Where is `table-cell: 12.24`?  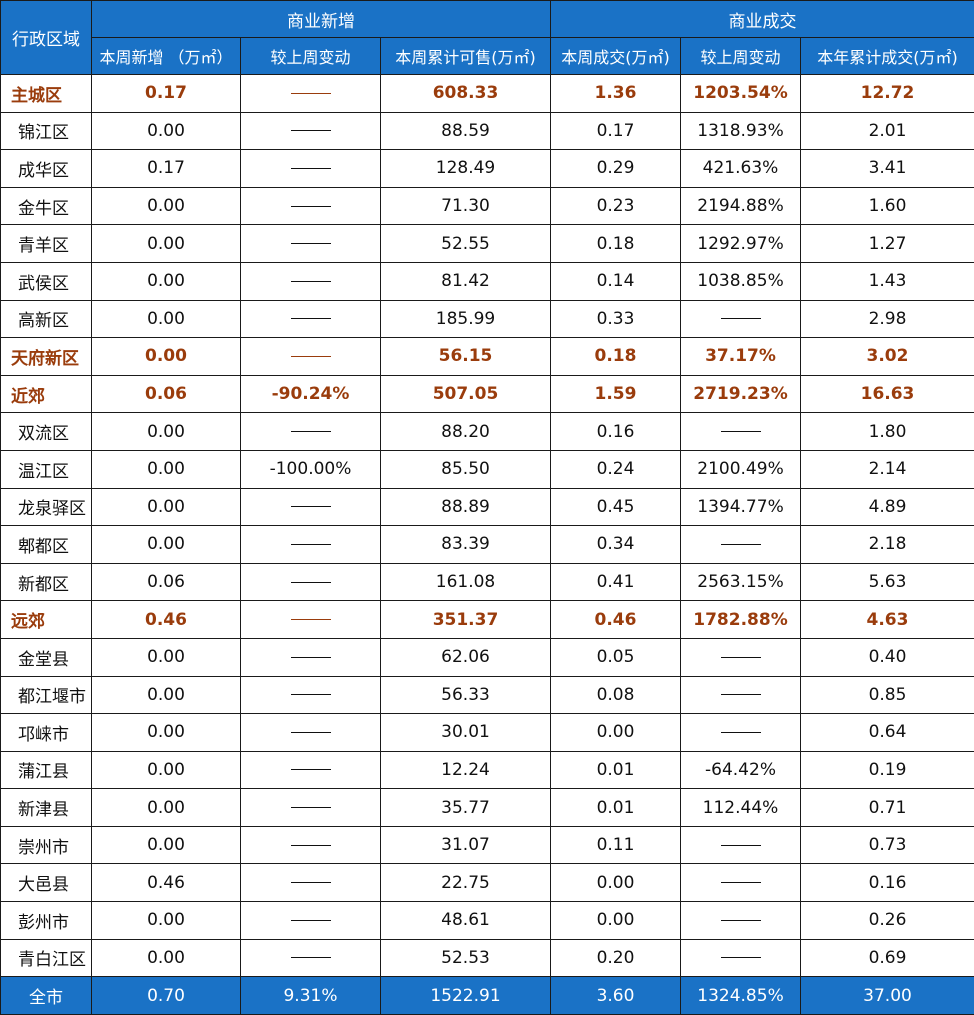
table-cell: 12.24 is located at coordinates (465, 770).